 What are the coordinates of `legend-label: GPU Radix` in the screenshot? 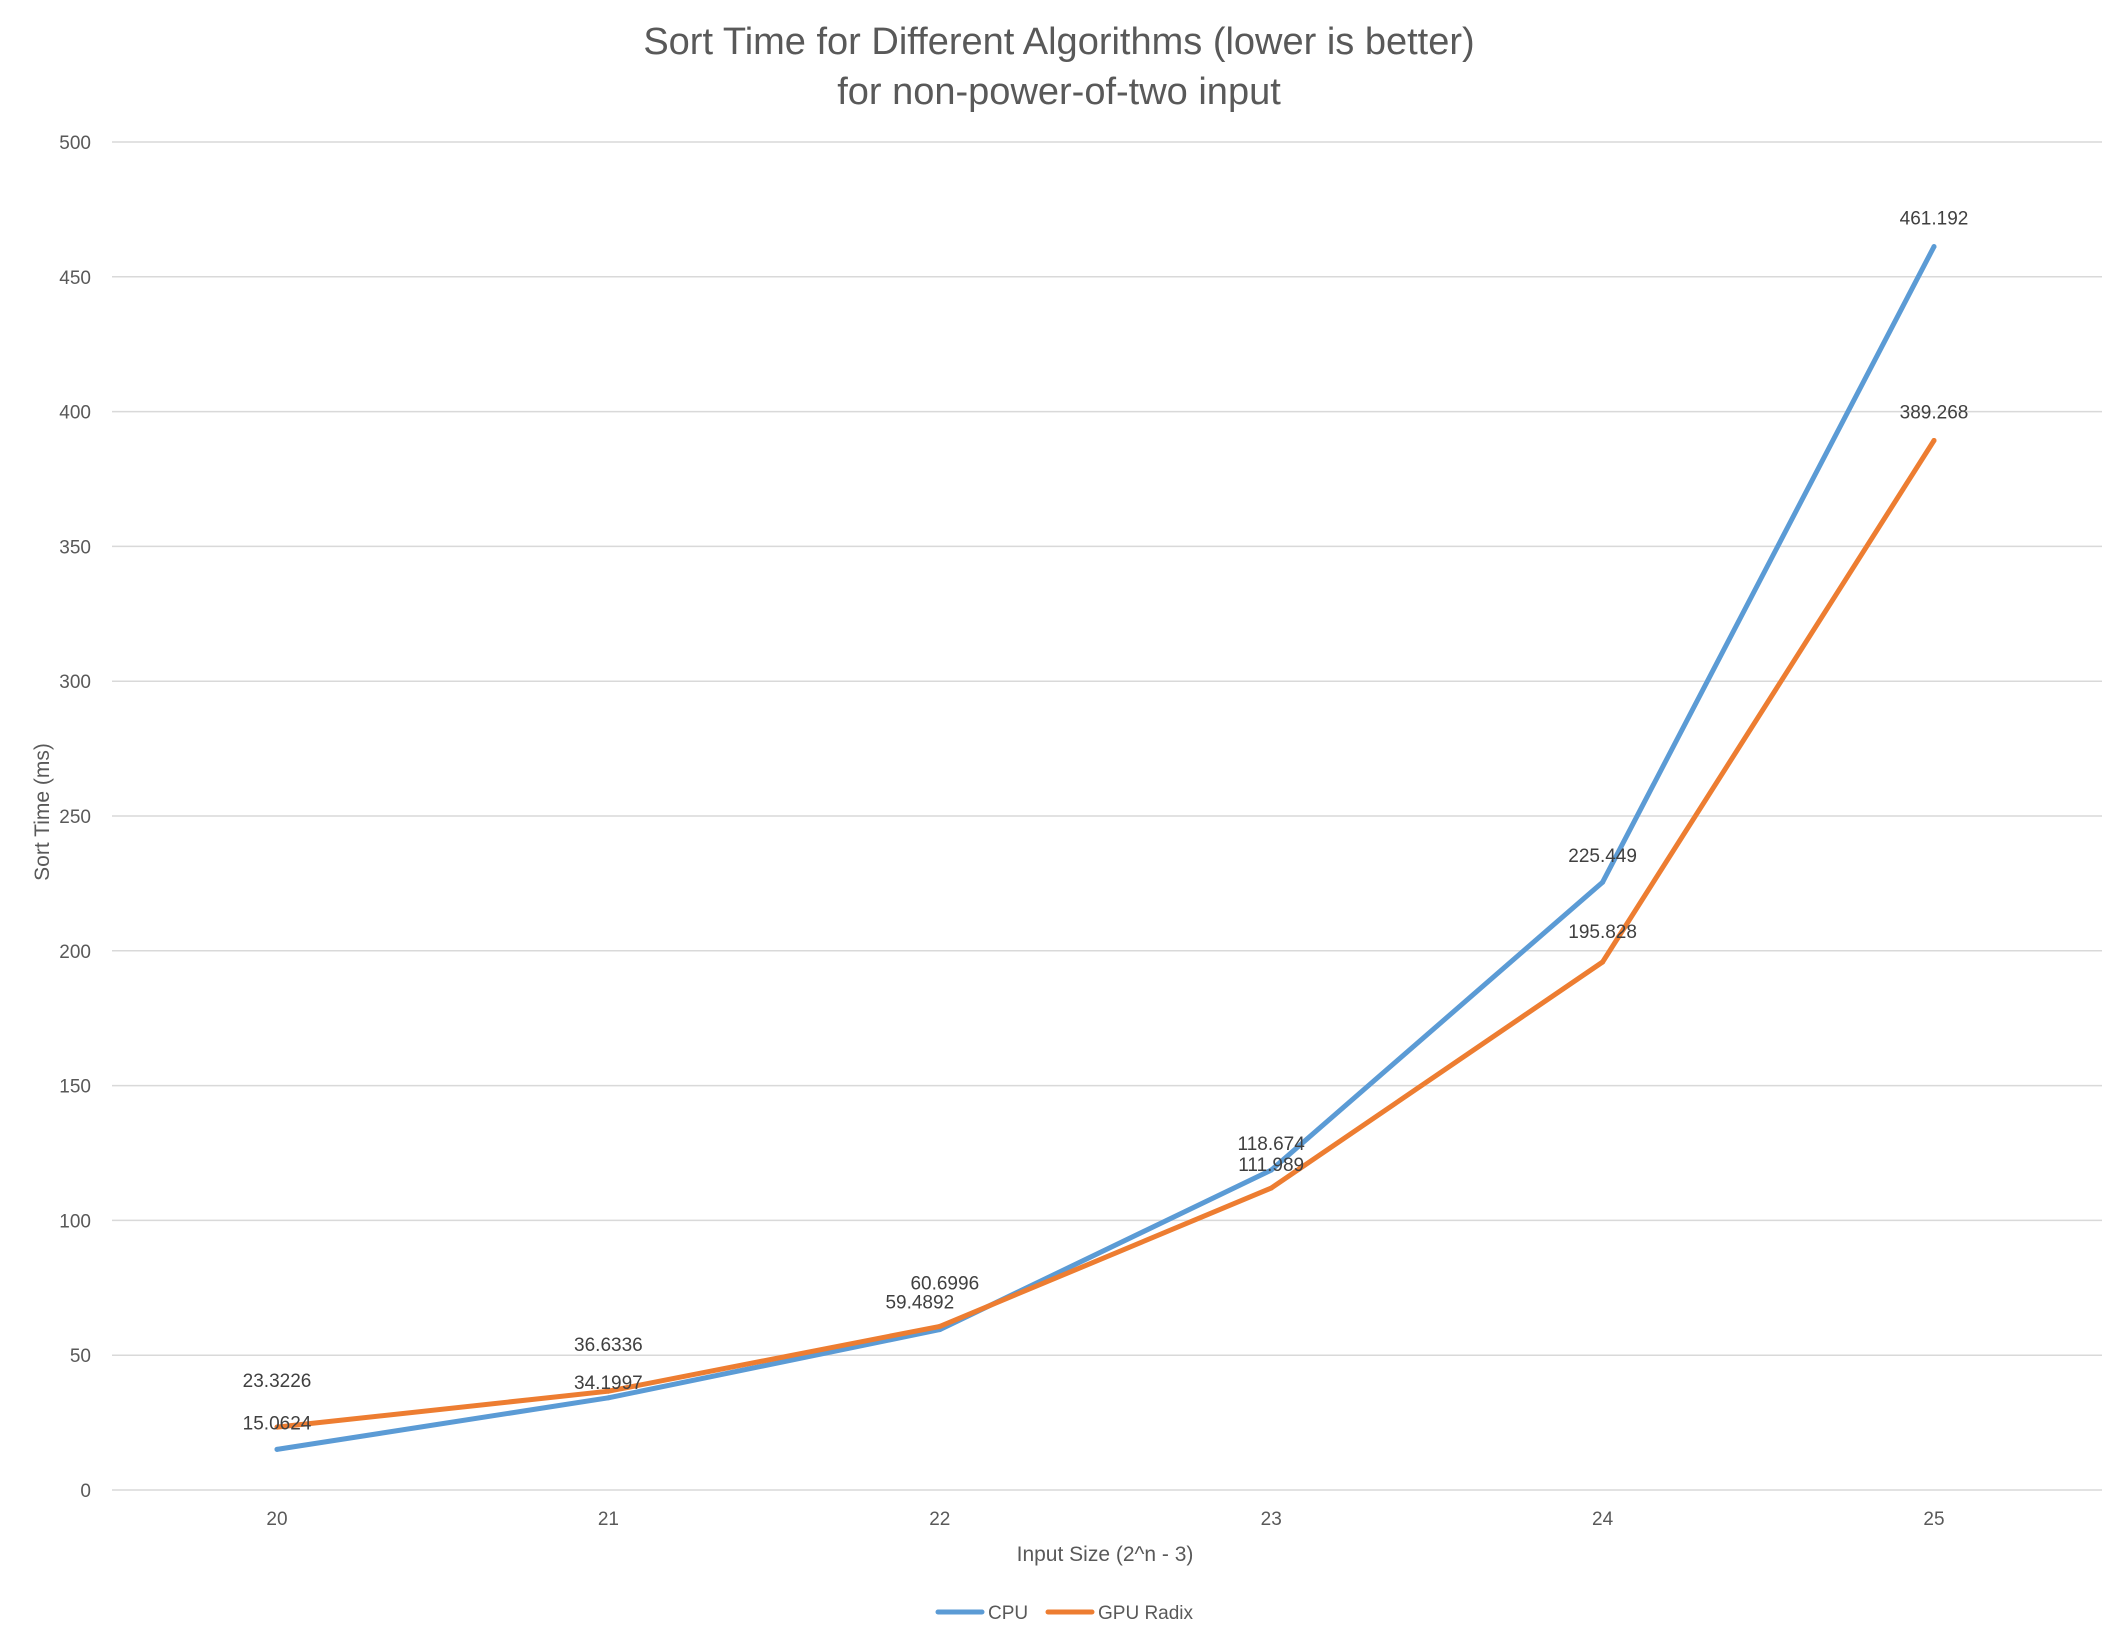 It's located at (1146, 1613).